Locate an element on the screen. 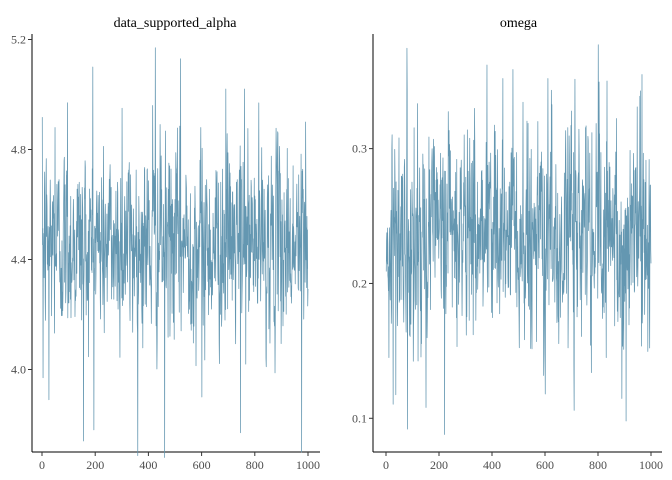 The image size is (672, 480). y-tick-label: 0.3 is located at coordinates (359, 149).